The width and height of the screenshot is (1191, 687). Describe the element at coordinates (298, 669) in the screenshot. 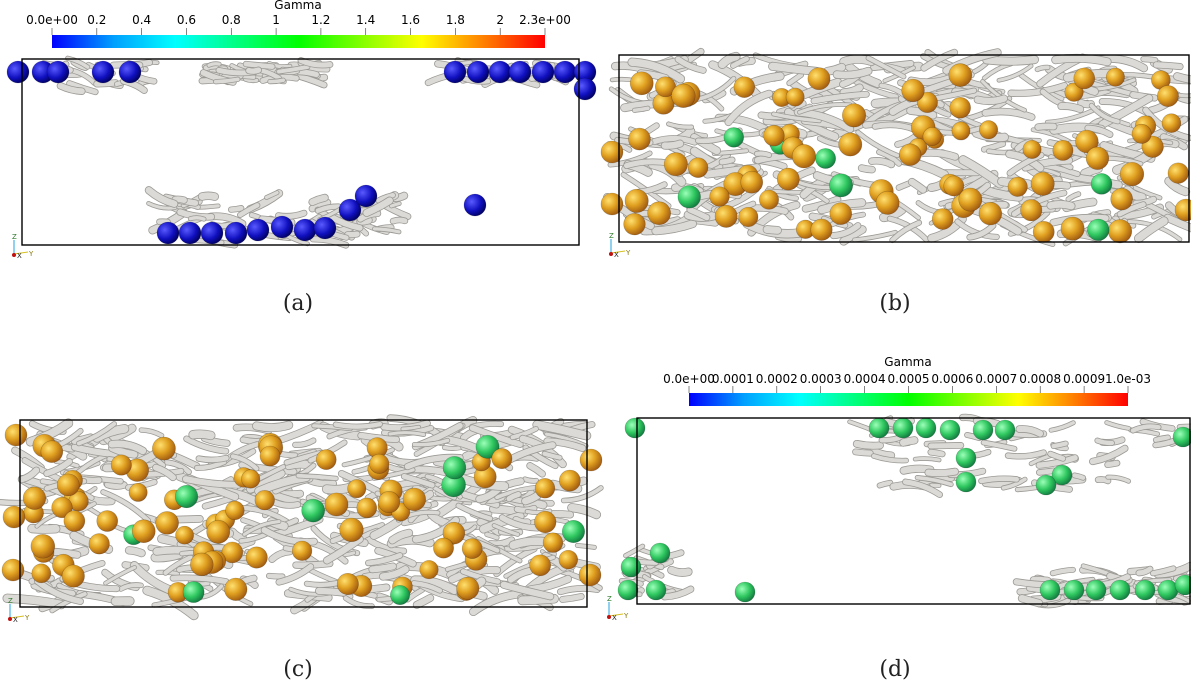

I see `caption-c: (c)` at that location.